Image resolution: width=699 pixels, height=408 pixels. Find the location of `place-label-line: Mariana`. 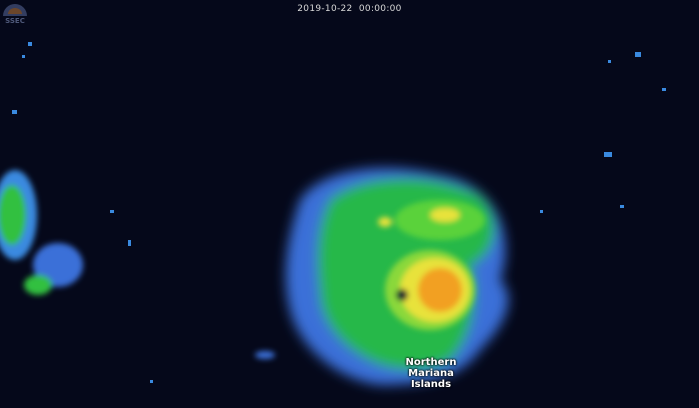

place-label-line: Mariana is located at coordinates (431, 373).